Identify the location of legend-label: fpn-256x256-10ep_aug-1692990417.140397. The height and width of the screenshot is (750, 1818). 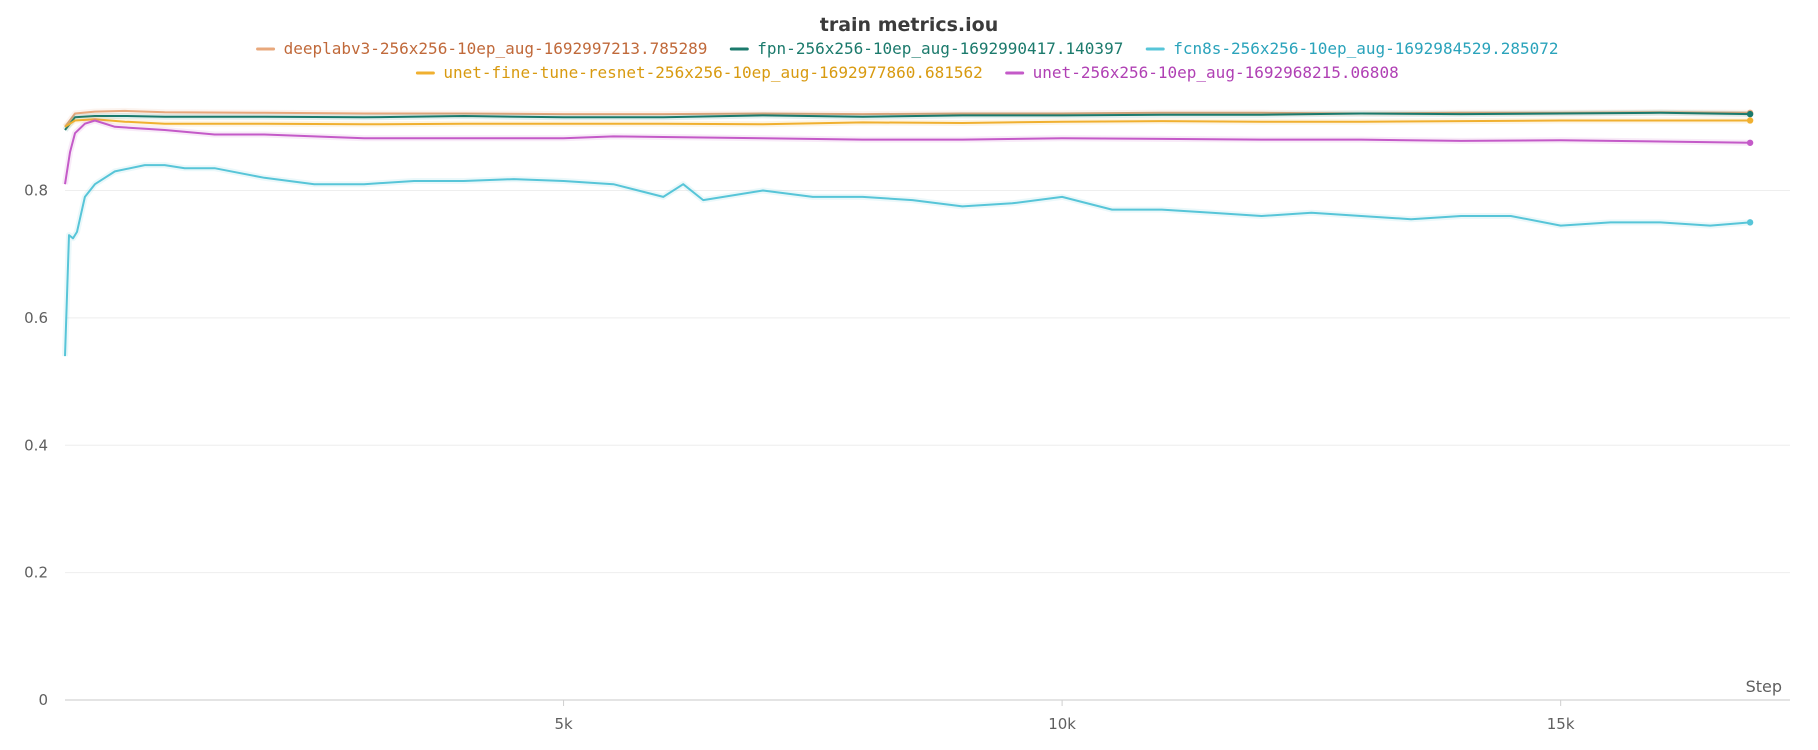
(940, 48).